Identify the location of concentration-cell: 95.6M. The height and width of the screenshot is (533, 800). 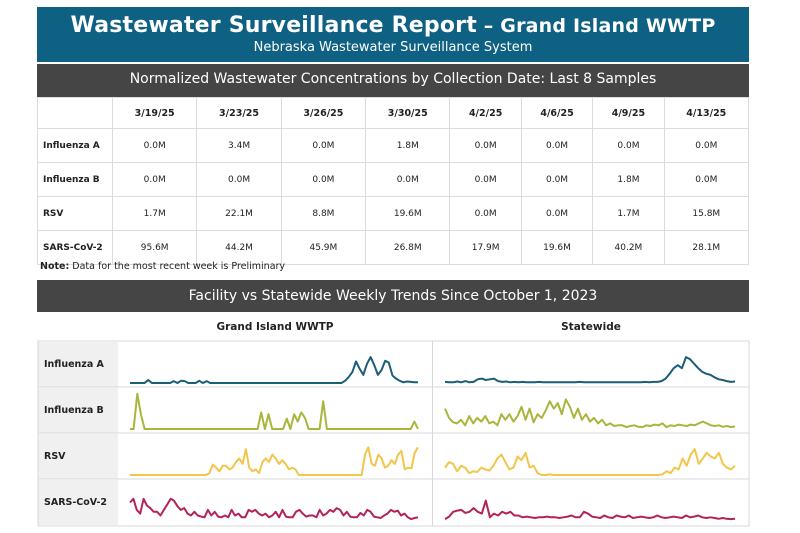
(154, 247).